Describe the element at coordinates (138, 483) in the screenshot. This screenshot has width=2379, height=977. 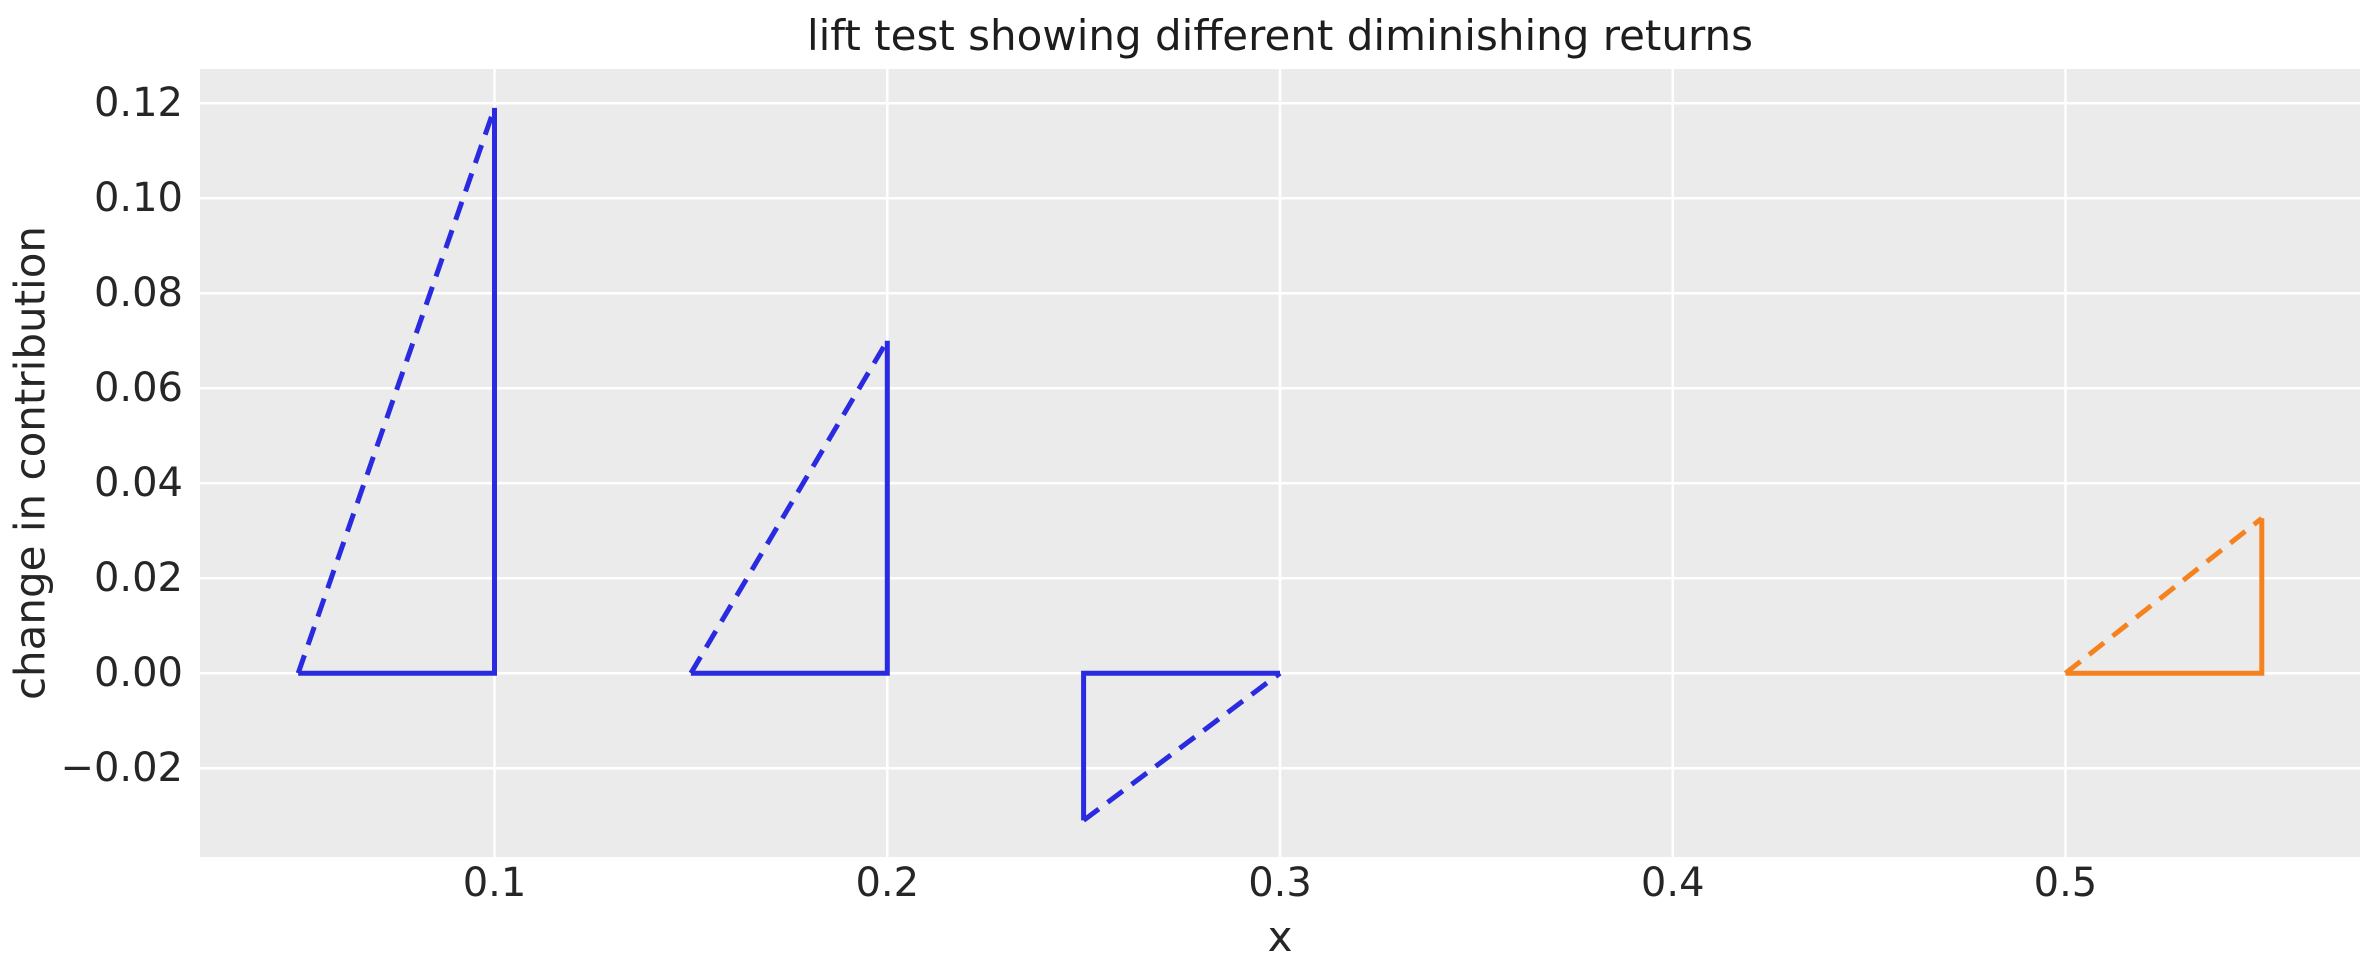
I see `y-tick-label-0.04: 0.04` at that location.